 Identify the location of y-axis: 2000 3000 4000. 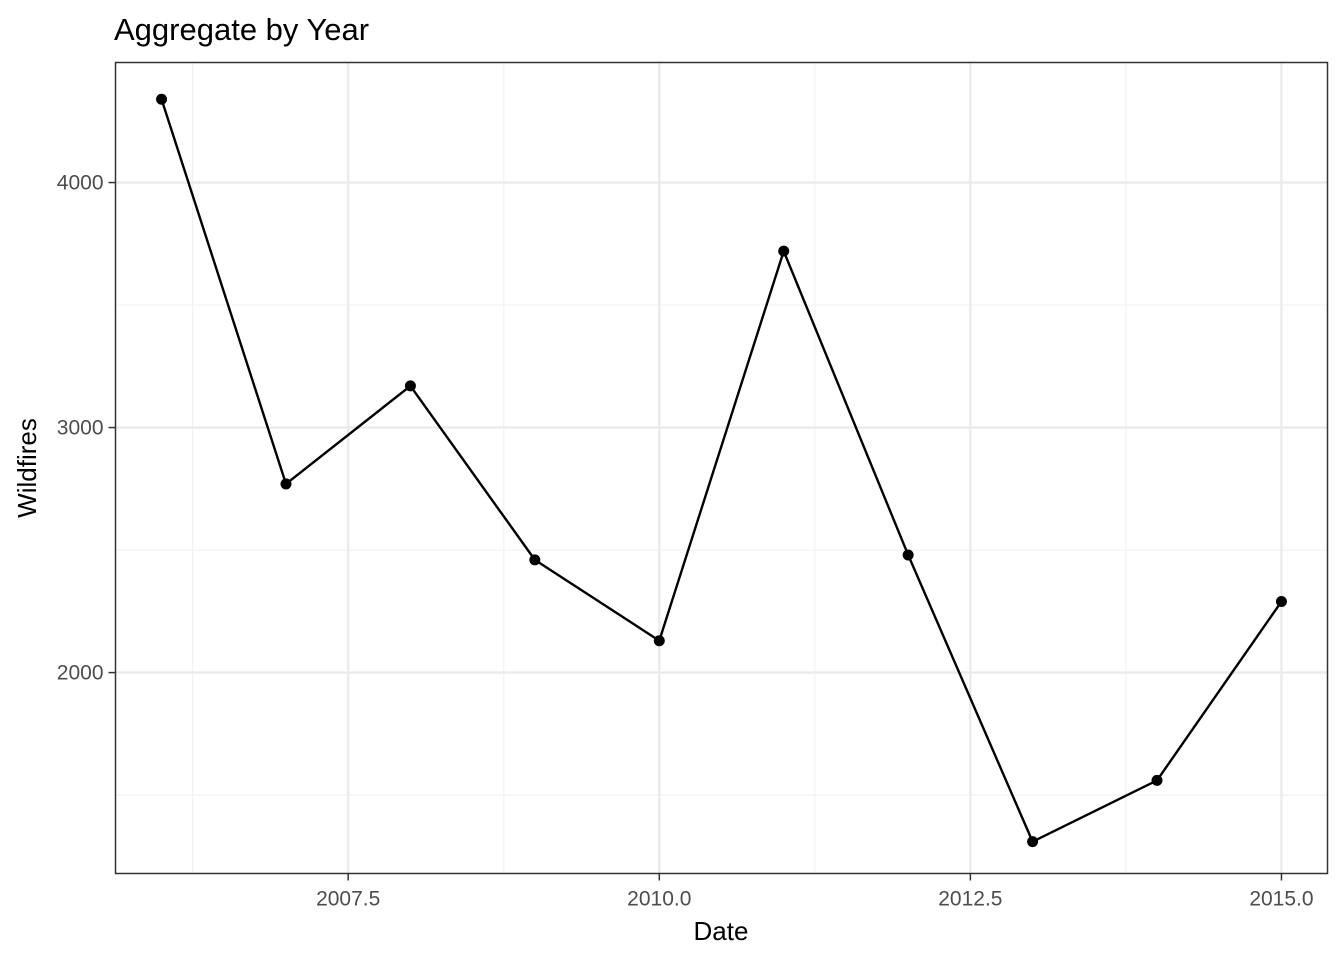
(86, 428).